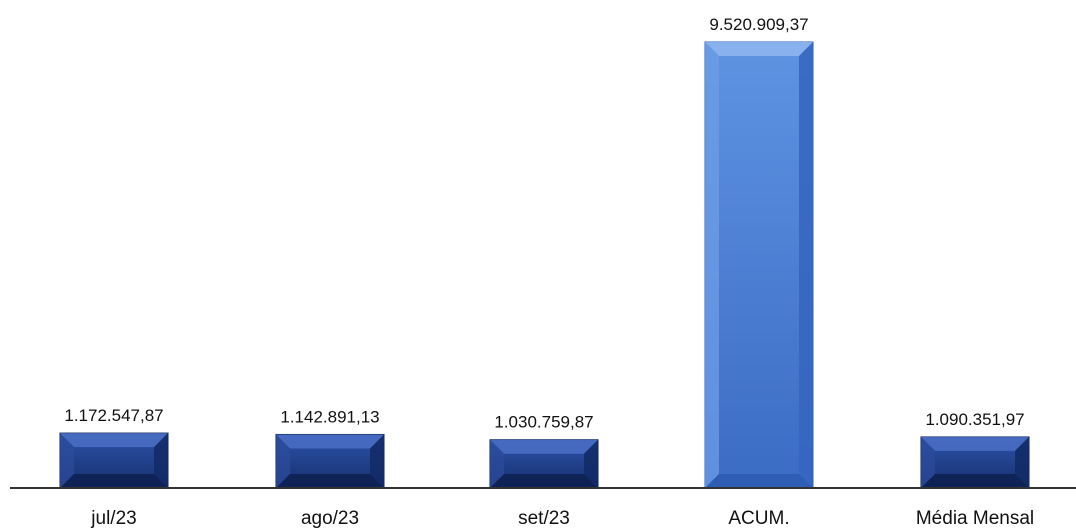 Image resolution: width=1076 pixels, height=530 pixels. What do you see at coordinates (113, 518) in the screenshot?
I see `category-label-jul-23: jul/23` at bounding box center [113, 518].